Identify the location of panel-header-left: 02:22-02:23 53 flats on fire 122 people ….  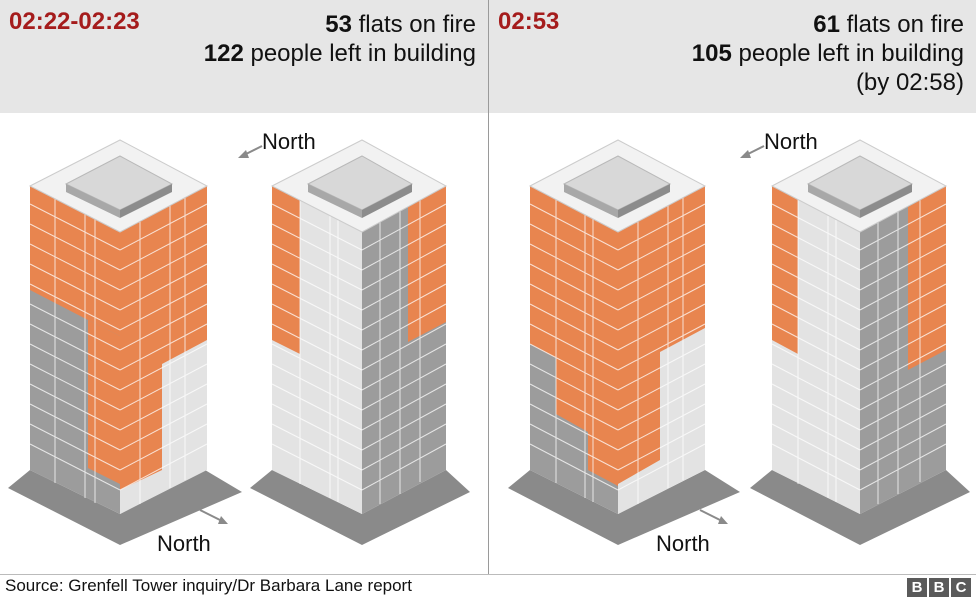
(244, 56).